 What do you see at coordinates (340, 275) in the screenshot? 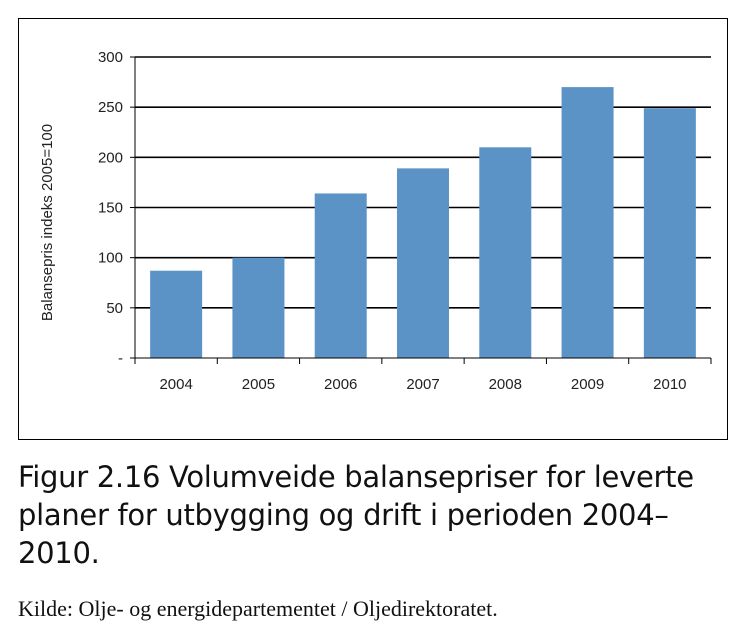
I see `bar-2006` at bounding box center [340, 275].